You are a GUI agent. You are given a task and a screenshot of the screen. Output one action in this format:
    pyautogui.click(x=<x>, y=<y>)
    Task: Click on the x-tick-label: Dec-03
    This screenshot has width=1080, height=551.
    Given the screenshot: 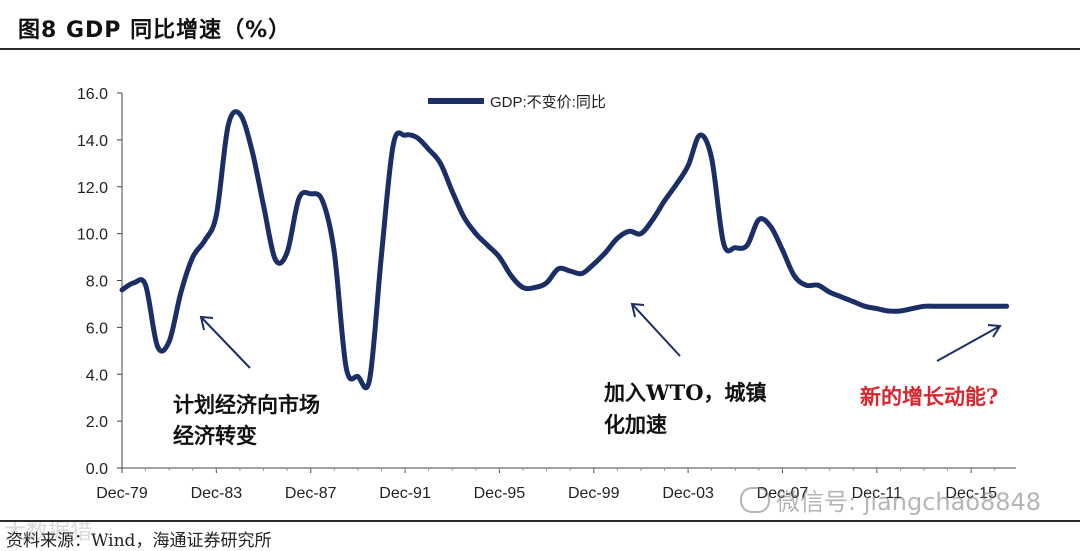 What is the action you would take?
    pyautogui.click(x=688, y=493)
    